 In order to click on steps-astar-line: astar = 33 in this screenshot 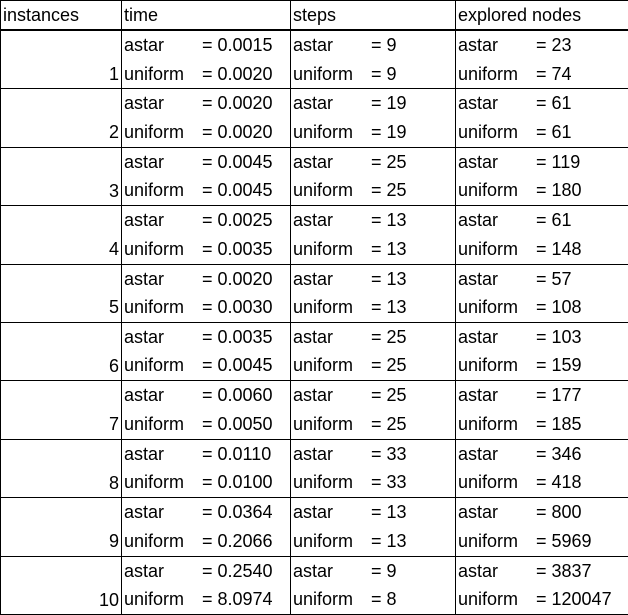, I will do `click(373, 454)`.